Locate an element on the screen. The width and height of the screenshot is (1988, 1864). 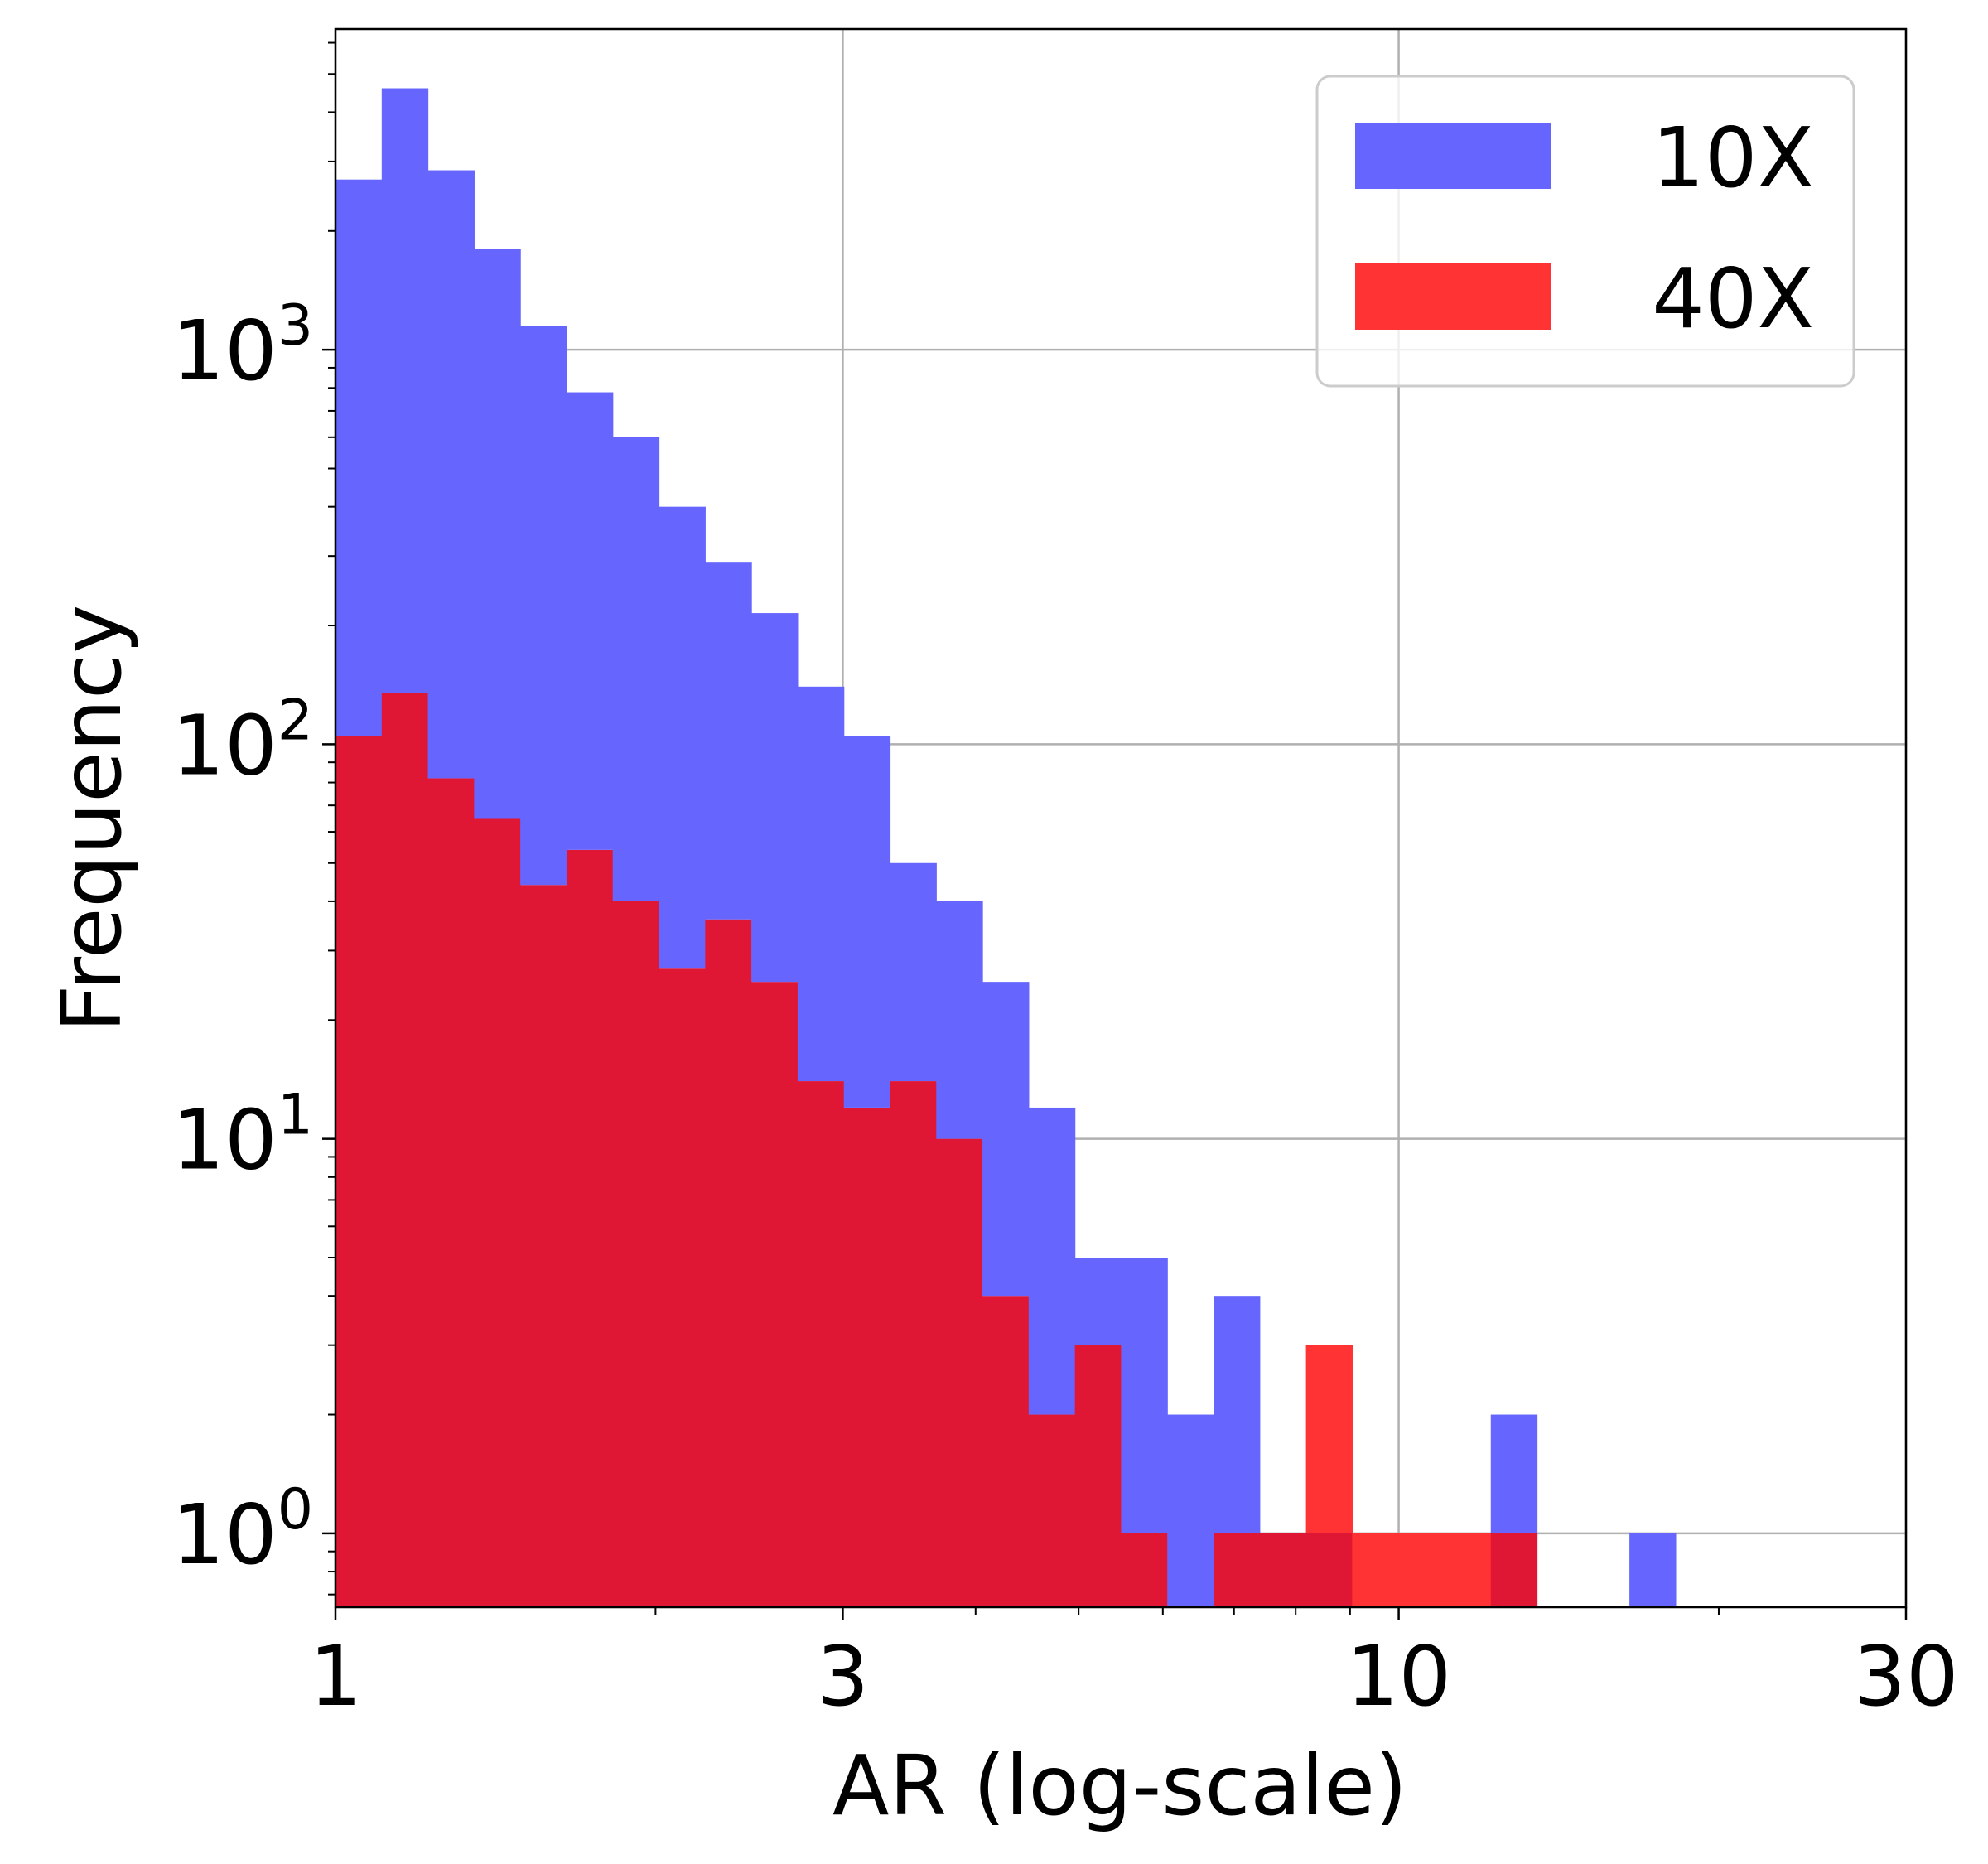
legend: 10X 40X is located at coordinates (1585, 232).